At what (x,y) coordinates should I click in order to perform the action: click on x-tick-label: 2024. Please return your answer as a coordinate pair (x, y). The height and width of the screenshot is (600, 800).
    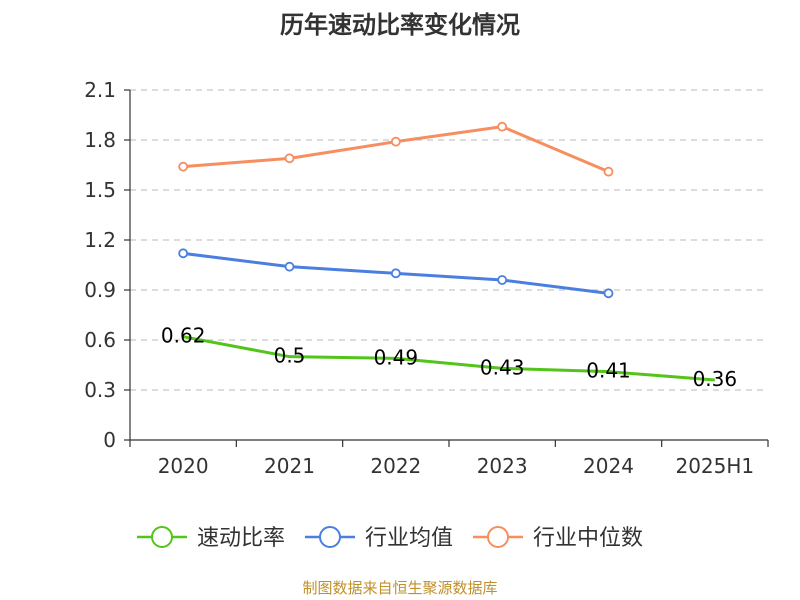
    Looking at the image, I should click on (608, 466).